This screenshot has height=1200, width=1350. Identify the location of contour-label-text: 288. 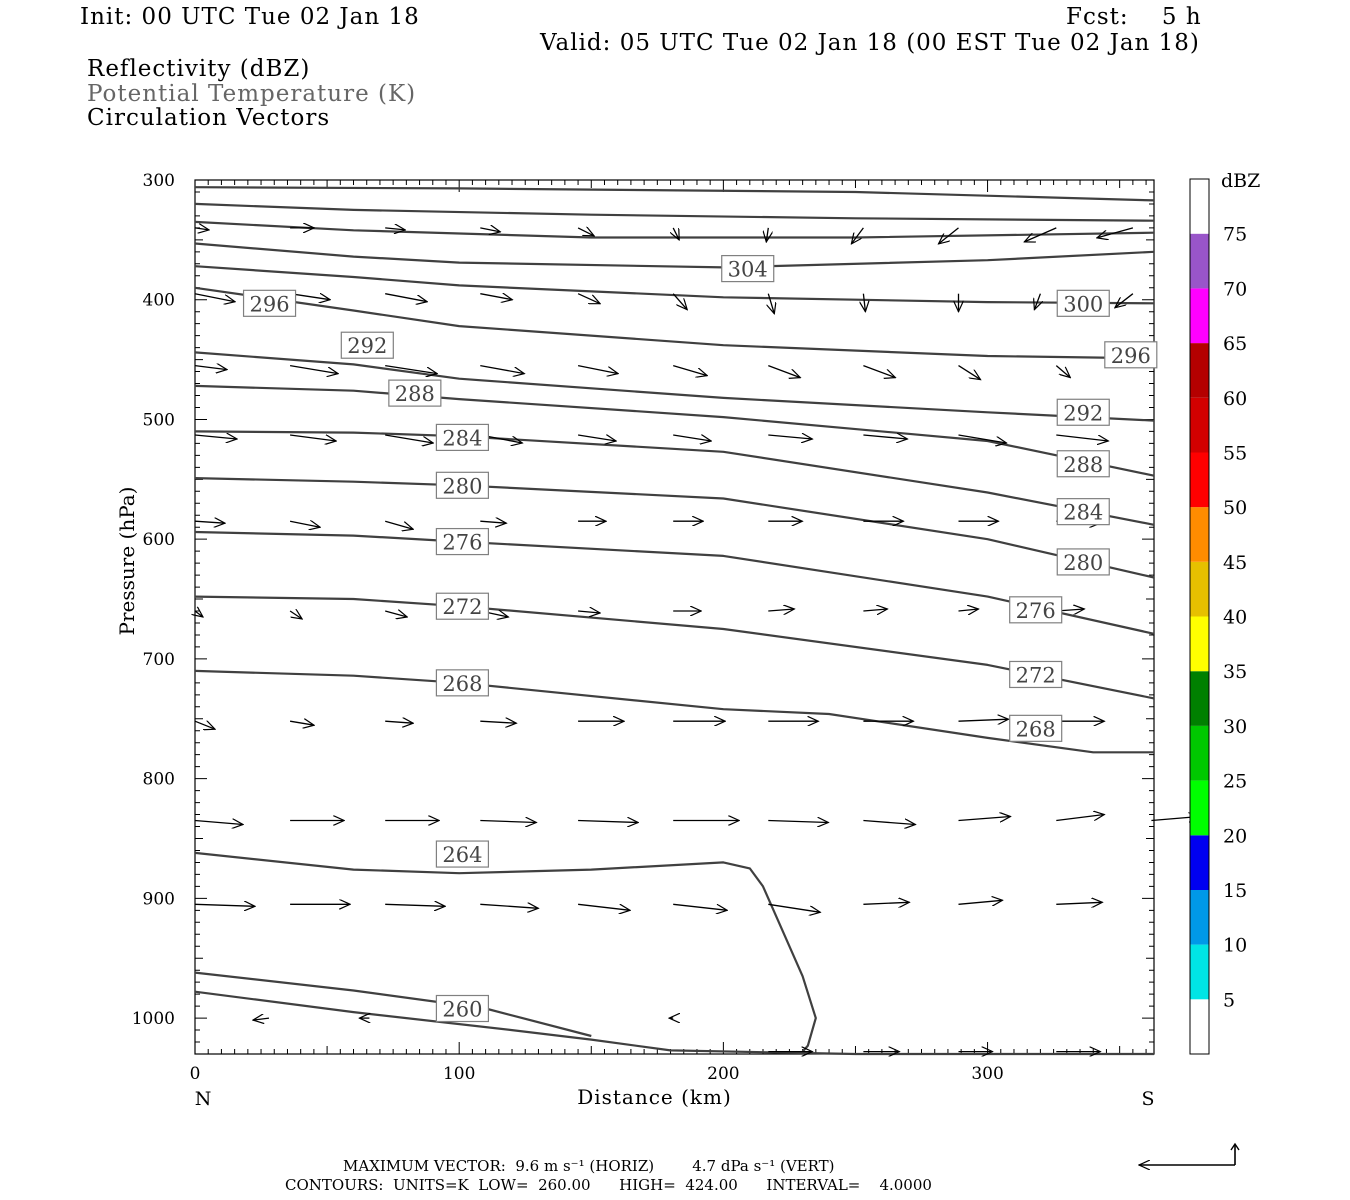
(1083, 465).